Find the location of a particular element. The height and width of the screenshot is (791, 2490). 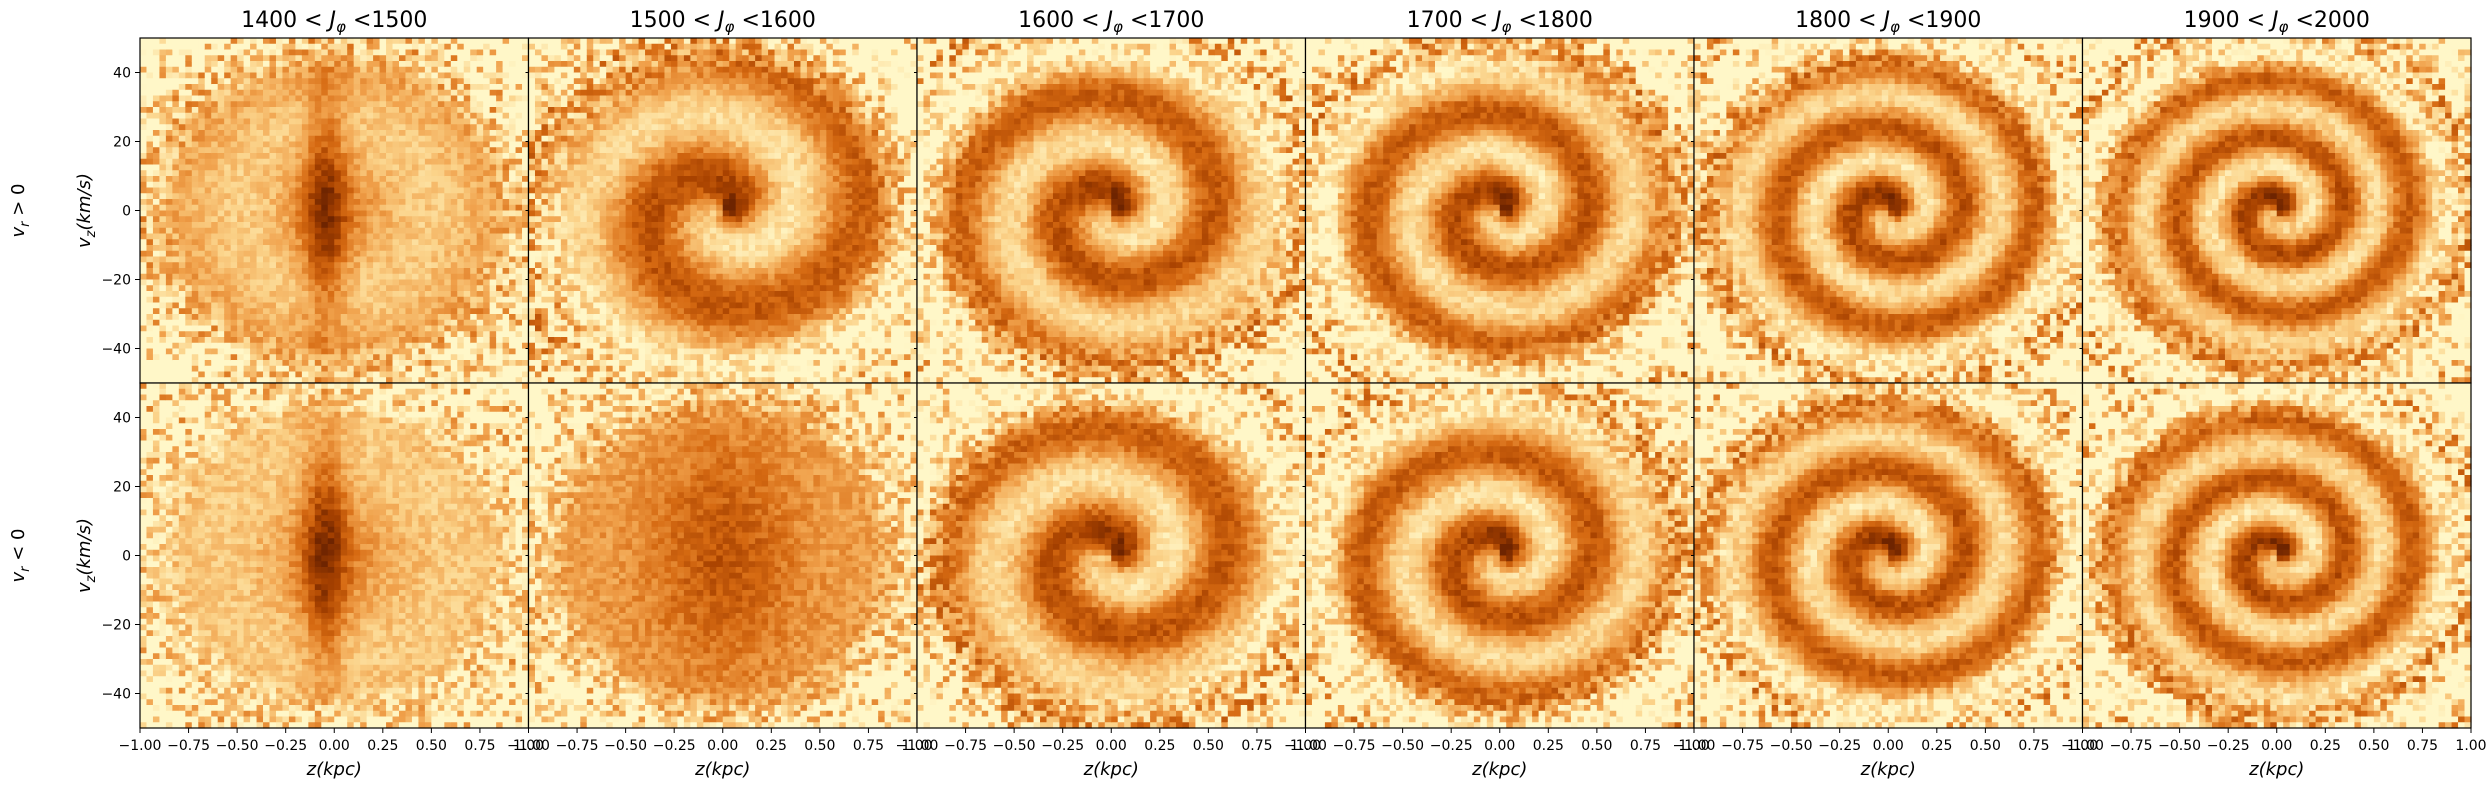

column-title: 1800 < Jφ <1900 is located at coordinates (1888, 22).